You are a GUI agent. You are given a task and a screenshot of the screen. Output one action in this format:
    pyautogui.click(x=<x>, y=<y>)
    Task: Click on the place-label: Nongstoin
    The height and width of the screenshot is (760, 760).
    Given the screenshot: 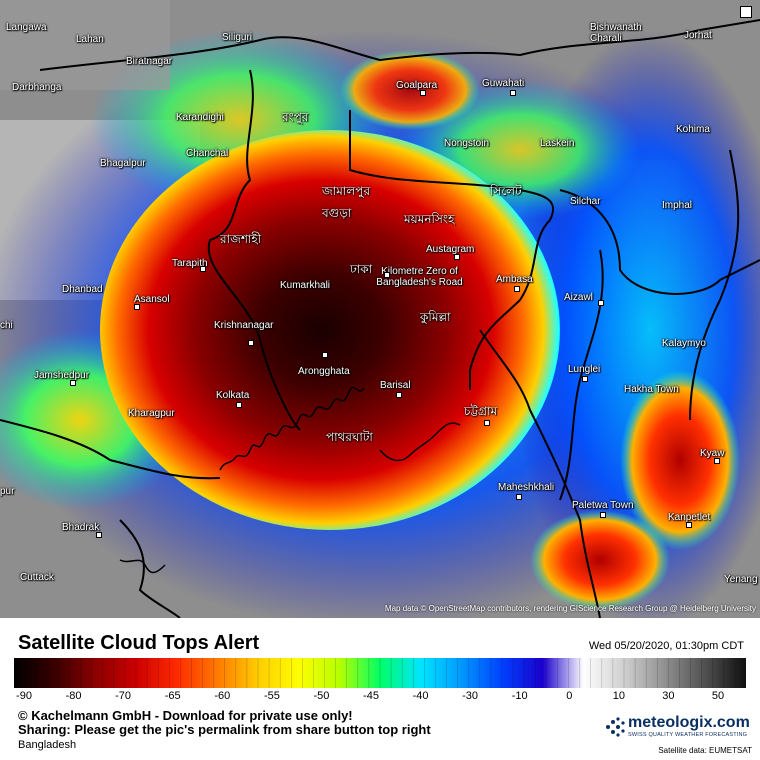 What is the action you would take?
    pyautogui.click(x=467, y=143)
    